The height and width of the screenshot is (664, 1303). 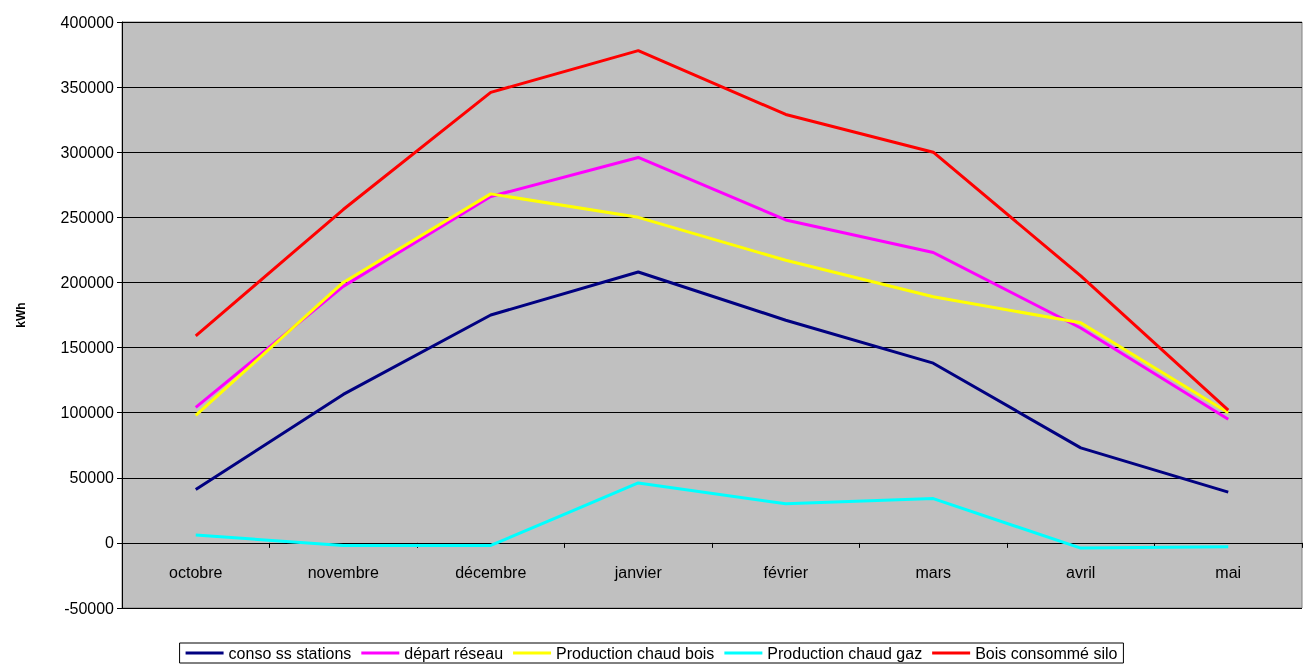 What do you see at coordinates (454, 653) in the screenshot?
I see `legend-label: départ réseau` at bounding box center [454, 653].